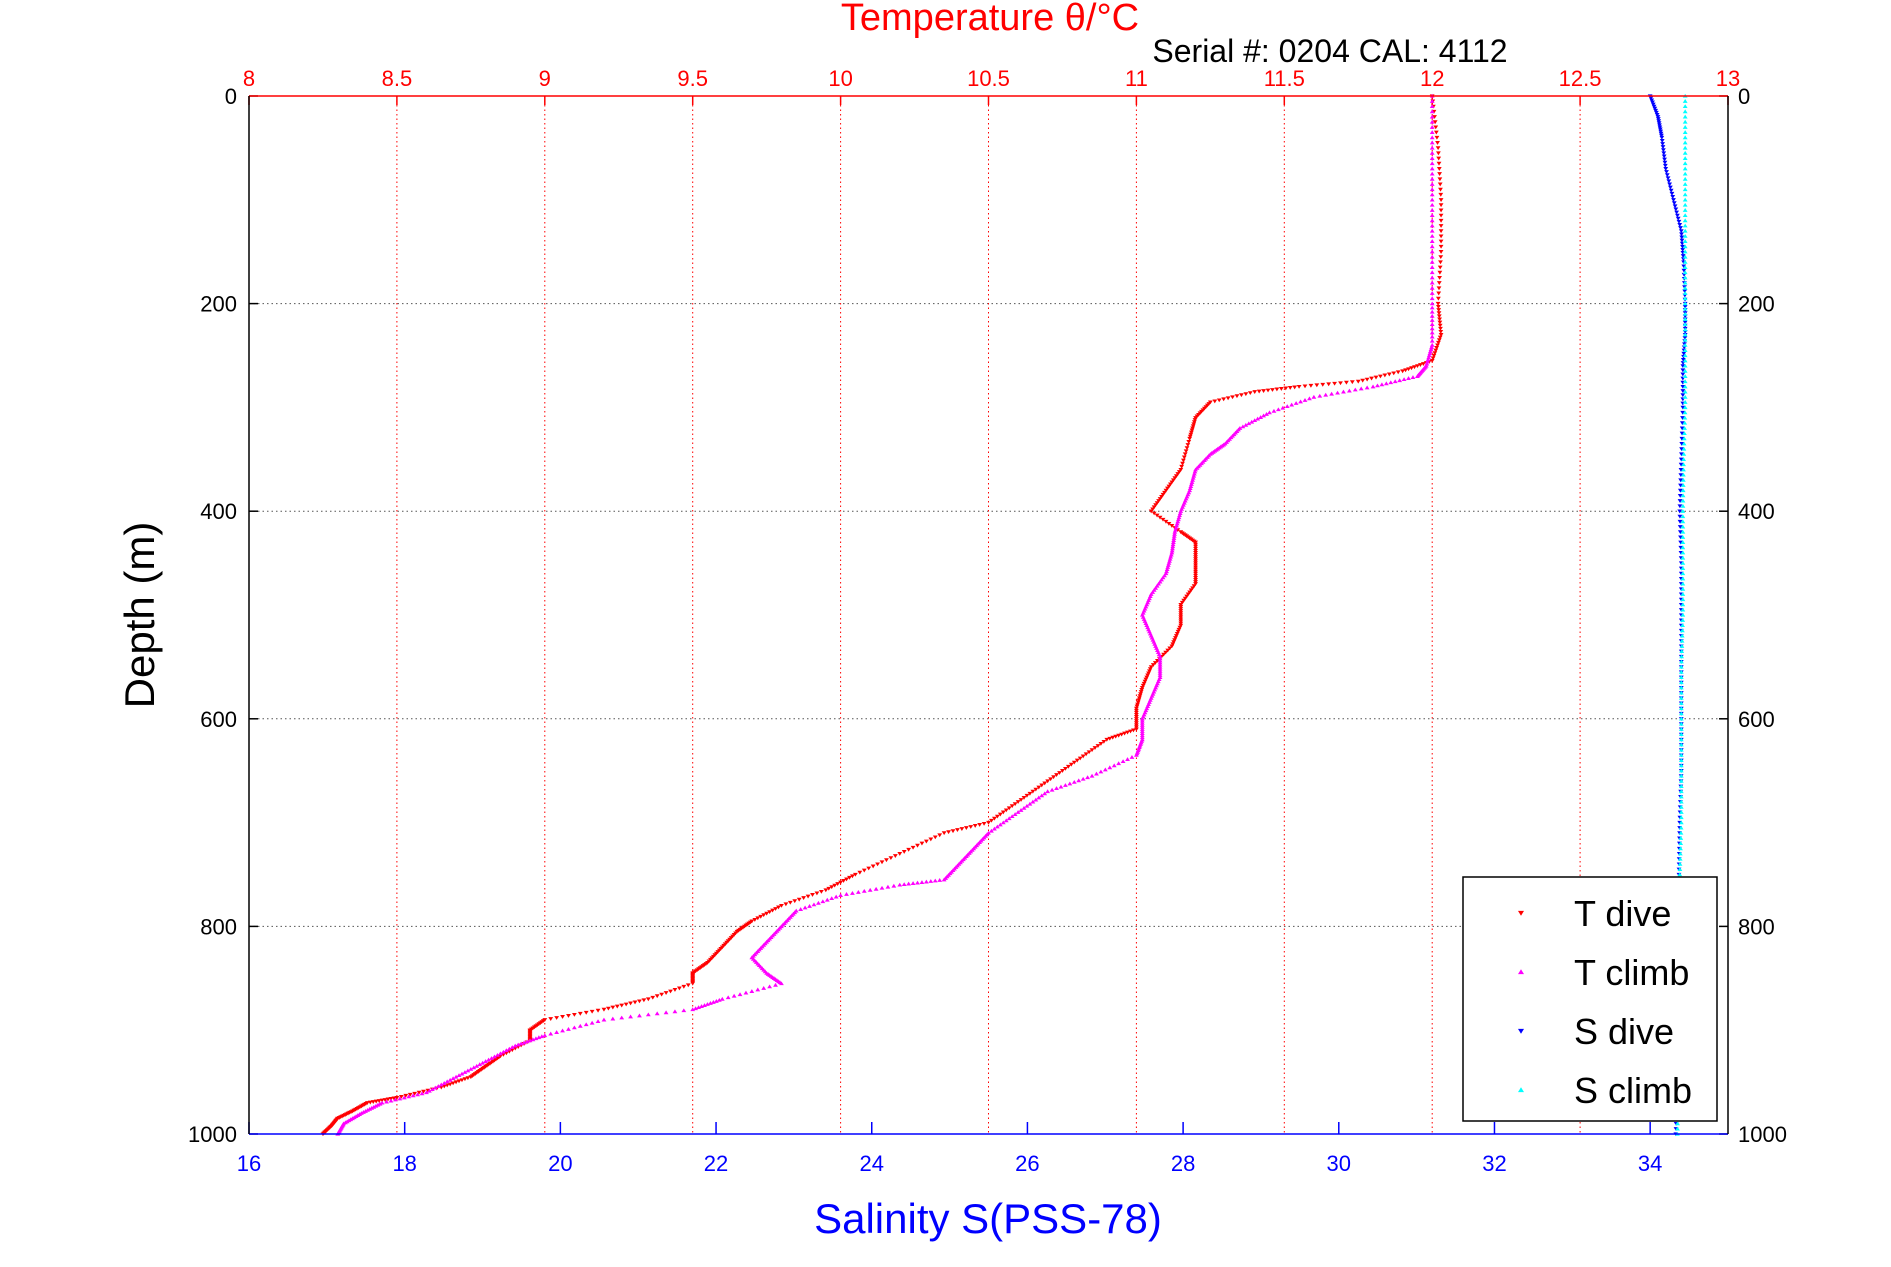 Image resolution: width=1891 pixels, height=1267 pixels. I want to click on temperature-tick-label: 12, so click(1432, 78).